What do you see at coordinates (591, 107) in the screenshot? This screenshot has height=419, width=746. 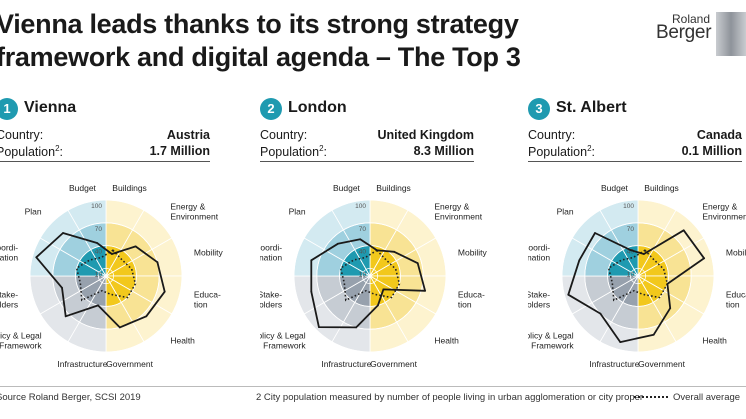 I see `city-name: St. Albert` at bounding box center [591, 107].